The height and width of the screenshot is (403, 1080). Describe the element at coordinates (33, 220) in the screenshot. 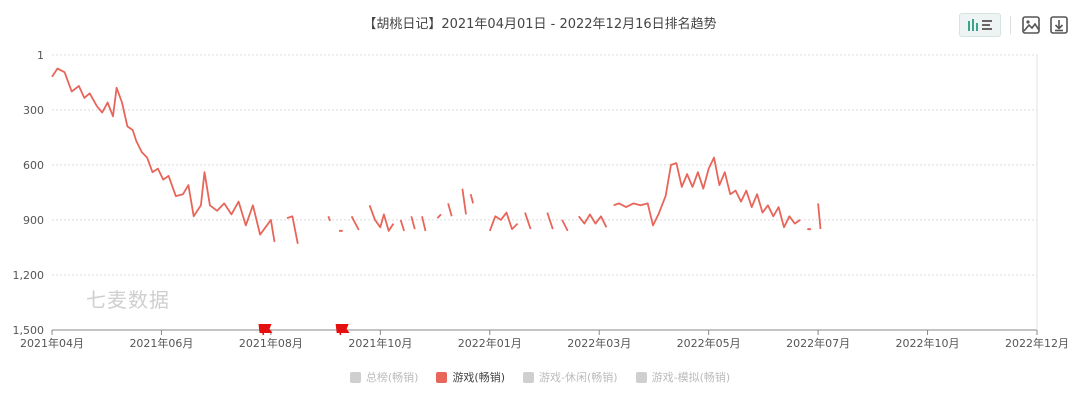

I see `y-tick-label: 900` at that location.